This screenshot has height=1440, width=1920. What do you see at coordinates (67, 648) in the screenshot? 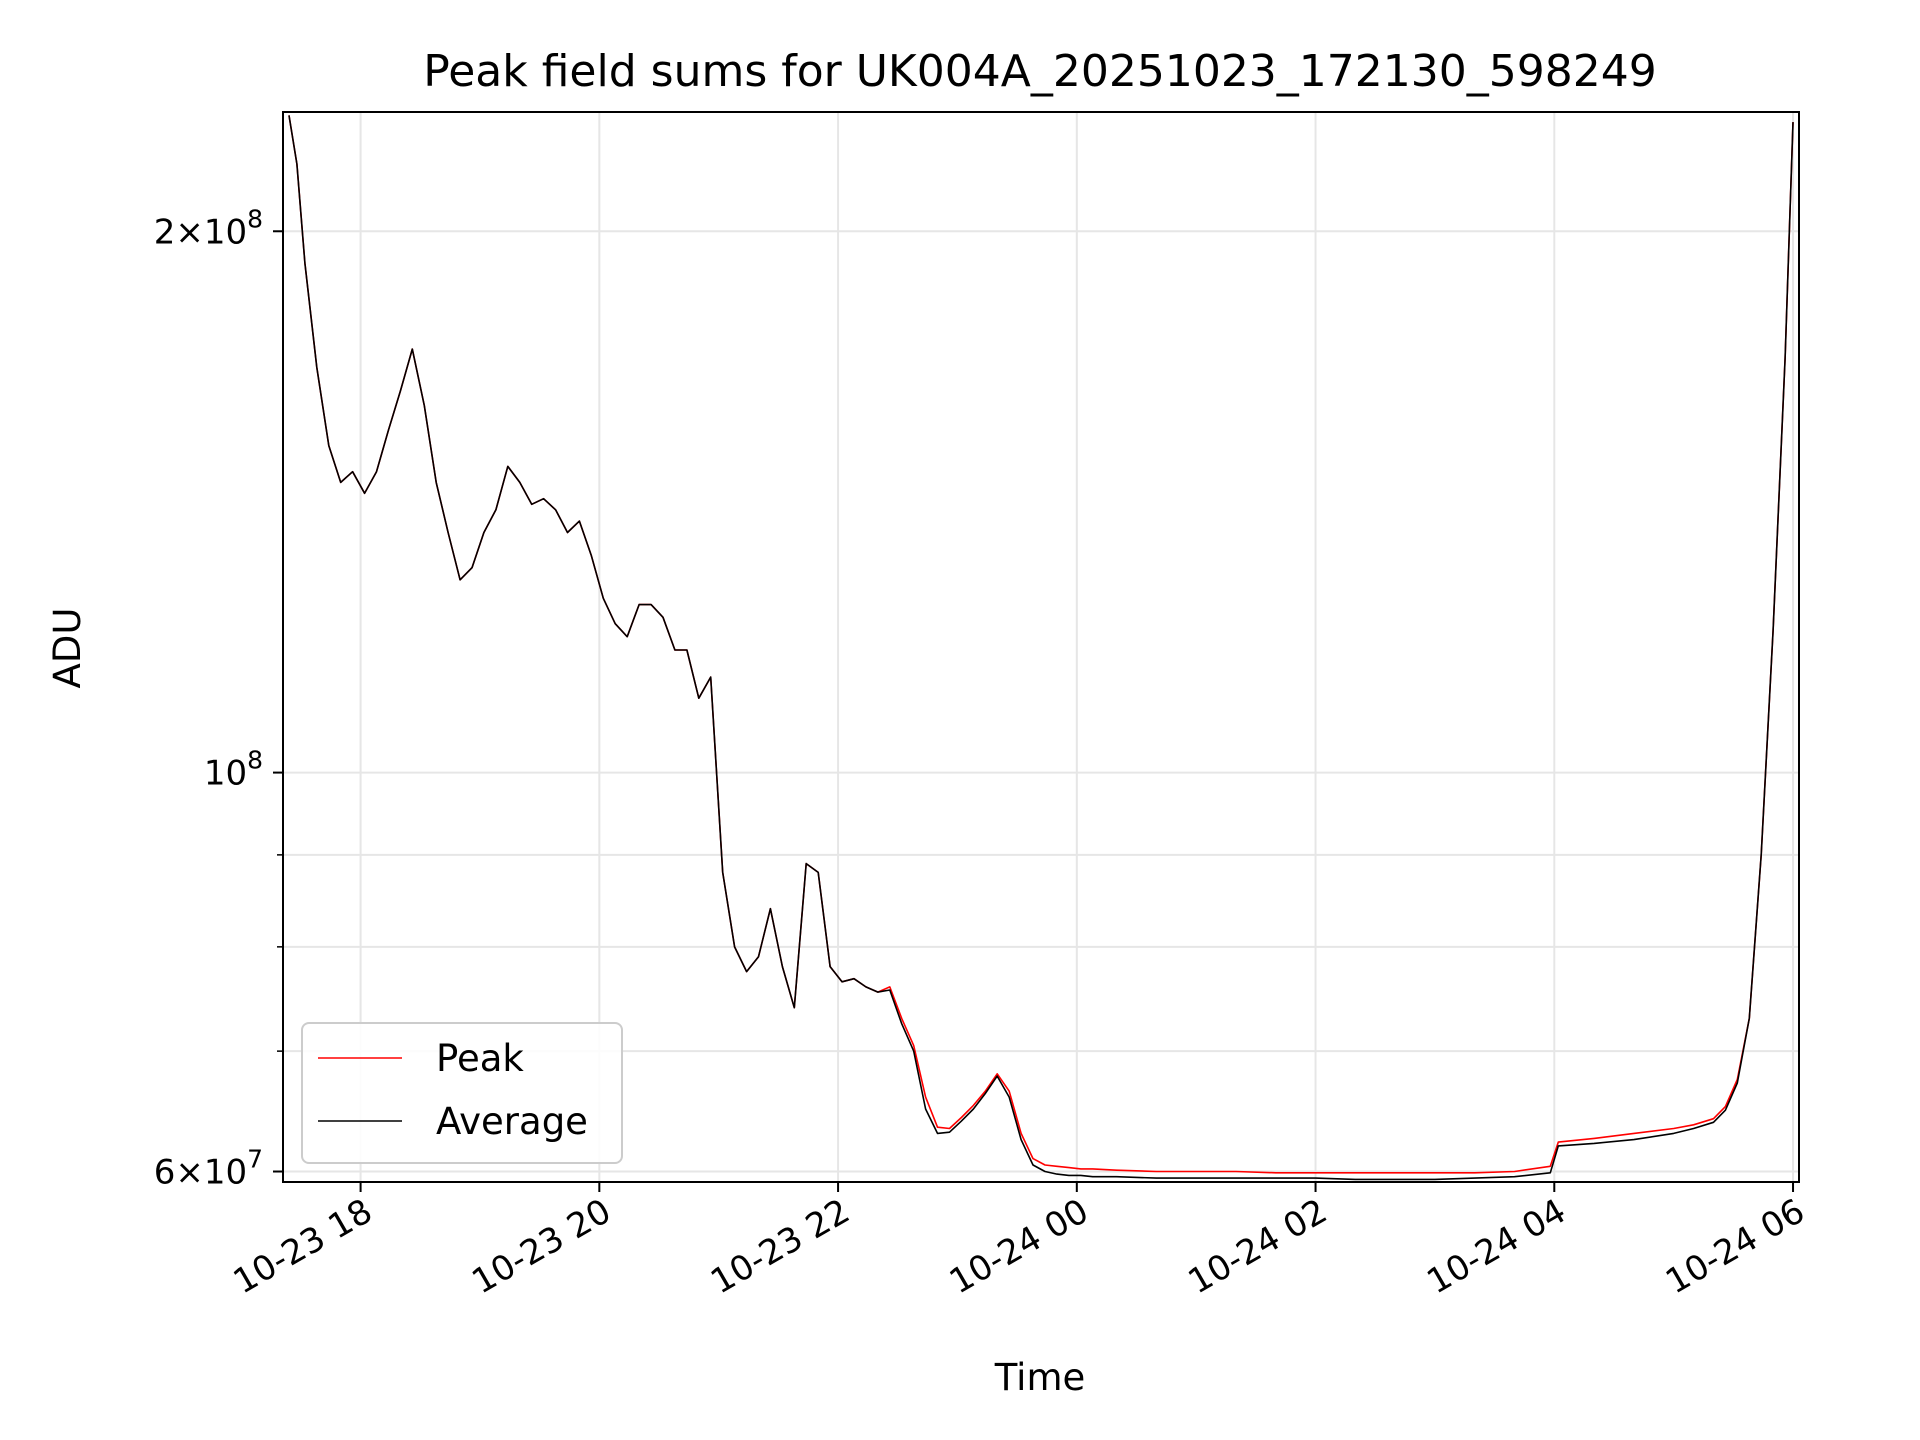
I see `y-axis-label: ADU` at bounding box center [67, 648].